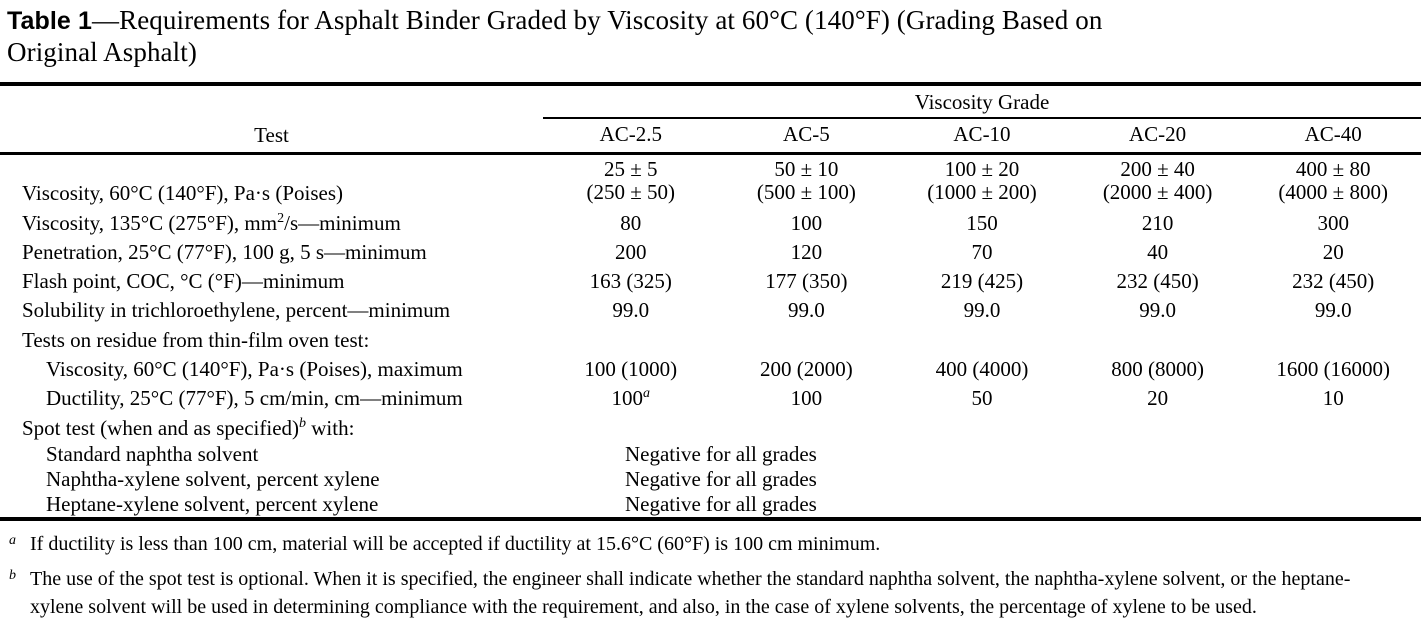 The height and width of the screenshot is (632, 1426). I want to click on cell-value: 40, so click(1158, 251).